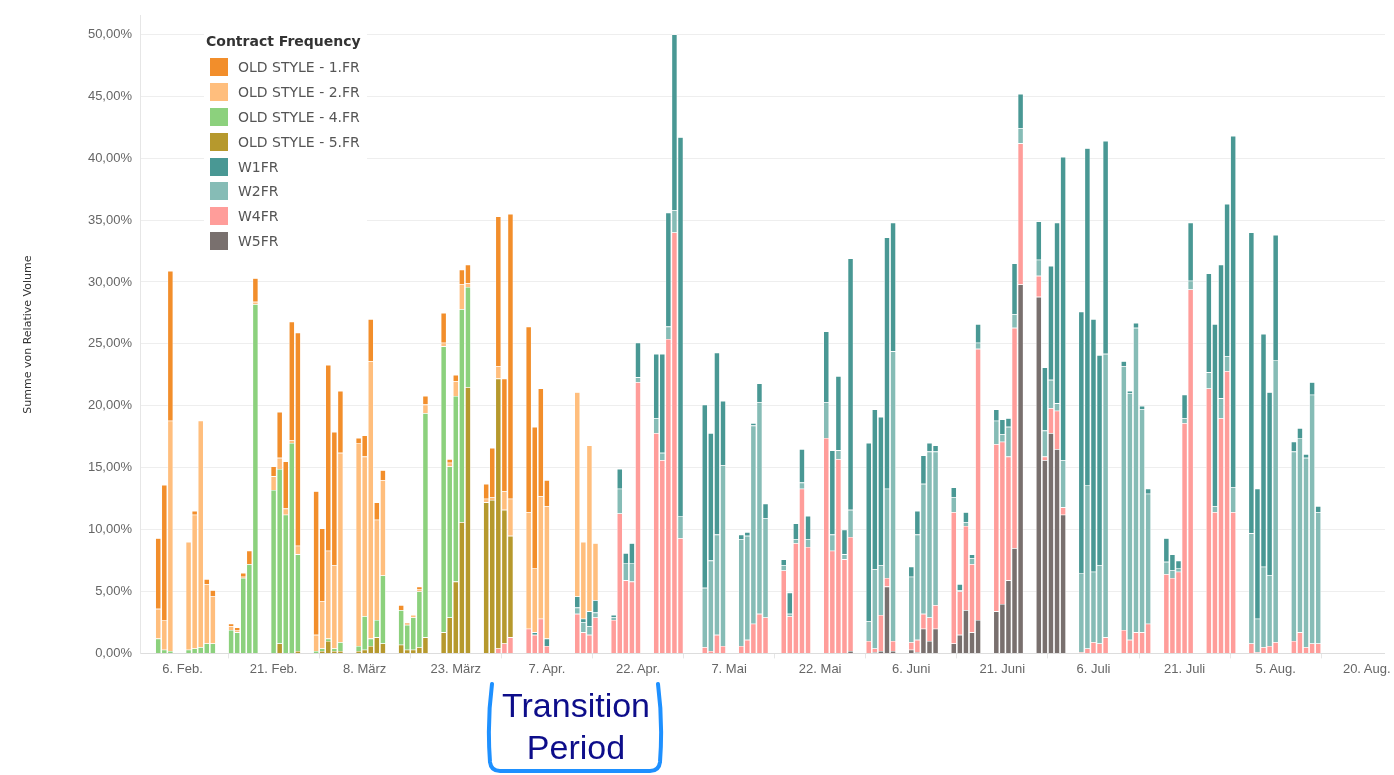 The image size is (1394, 775). What do you see at coordinates (110, 157) in the screenshot?
I see `y-tick-label: 40,00%` at bounding box center [110, 157].